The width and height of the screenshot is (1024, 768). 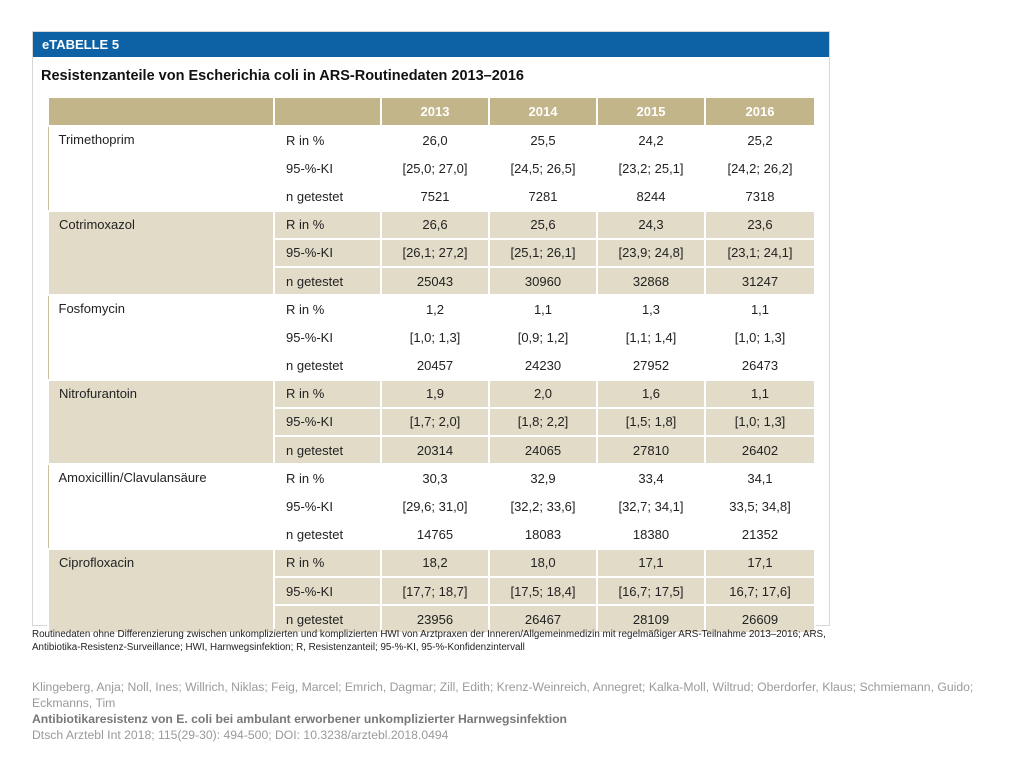 I want to click on value-cell: [1,5; 1,8], so click(x=651, y=422).